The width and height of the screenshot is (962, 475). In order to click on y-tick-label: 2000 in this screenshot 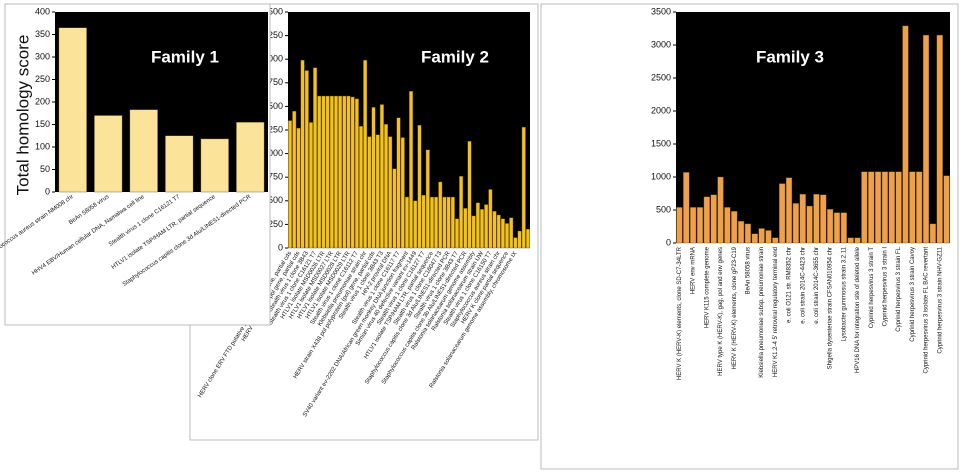, I will do `click(661, 110)`.